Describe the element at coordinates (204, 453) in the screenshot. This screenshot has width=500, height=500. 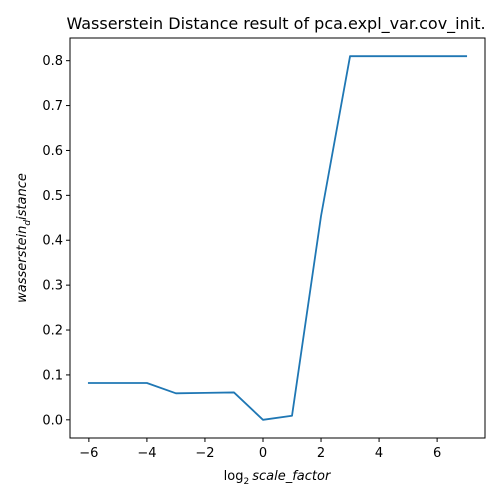
I see `x-tick-label: −2` at that location.